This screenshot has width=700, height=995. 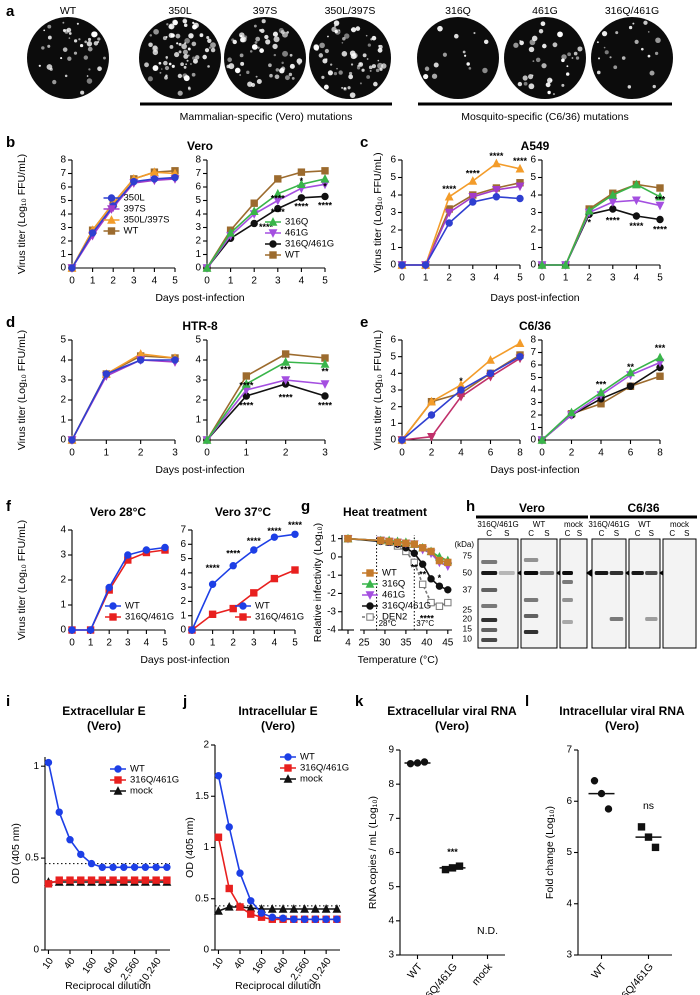 What do you see at coordinates (425, 623) in the screenshot?
I see `reference-label: 37°C` at bounding box center [425, 623].